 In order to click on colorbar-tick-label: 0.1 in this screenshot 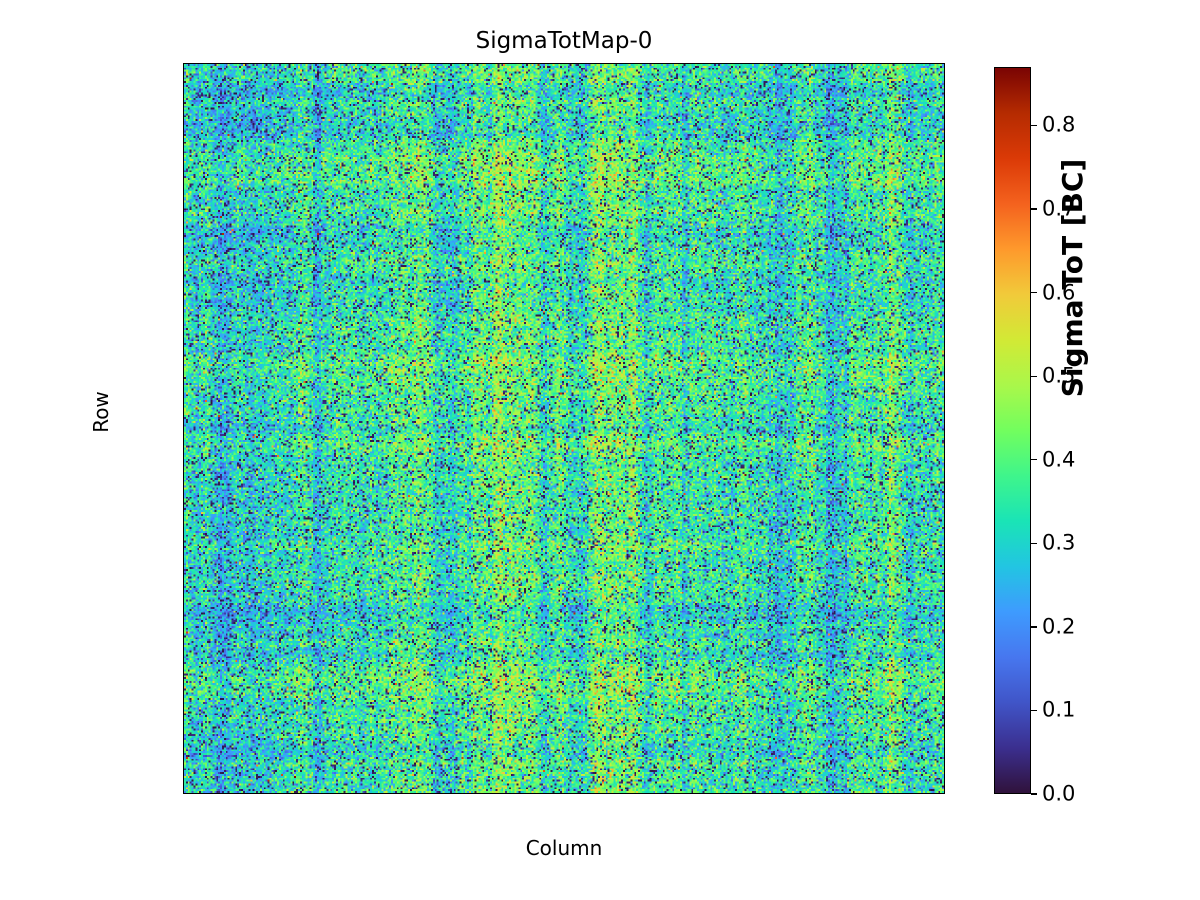, I will do `click(1059, 709)`.